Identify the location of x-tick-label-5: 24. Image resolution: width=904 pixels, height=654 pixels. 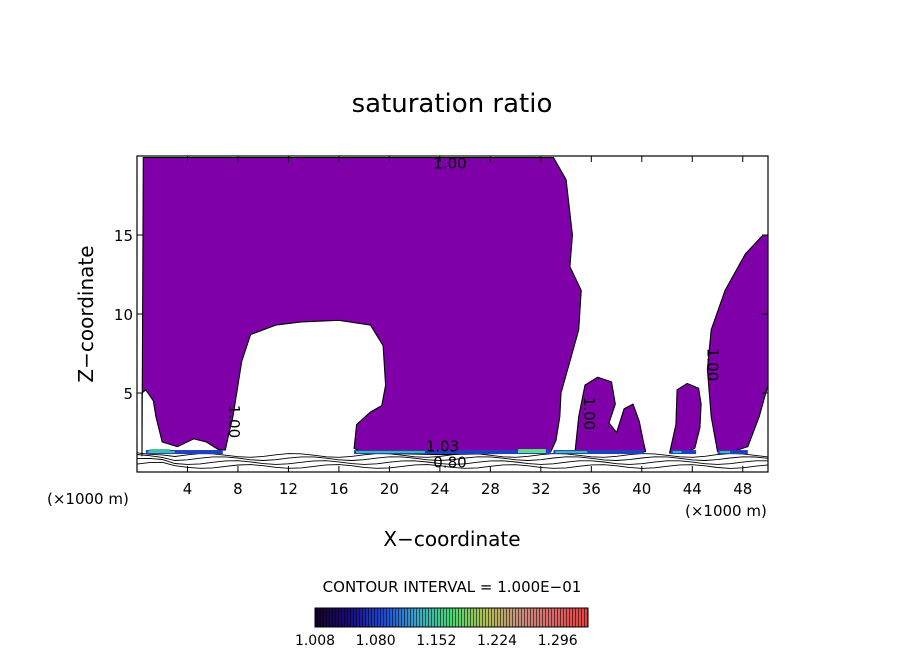
(439, 489).